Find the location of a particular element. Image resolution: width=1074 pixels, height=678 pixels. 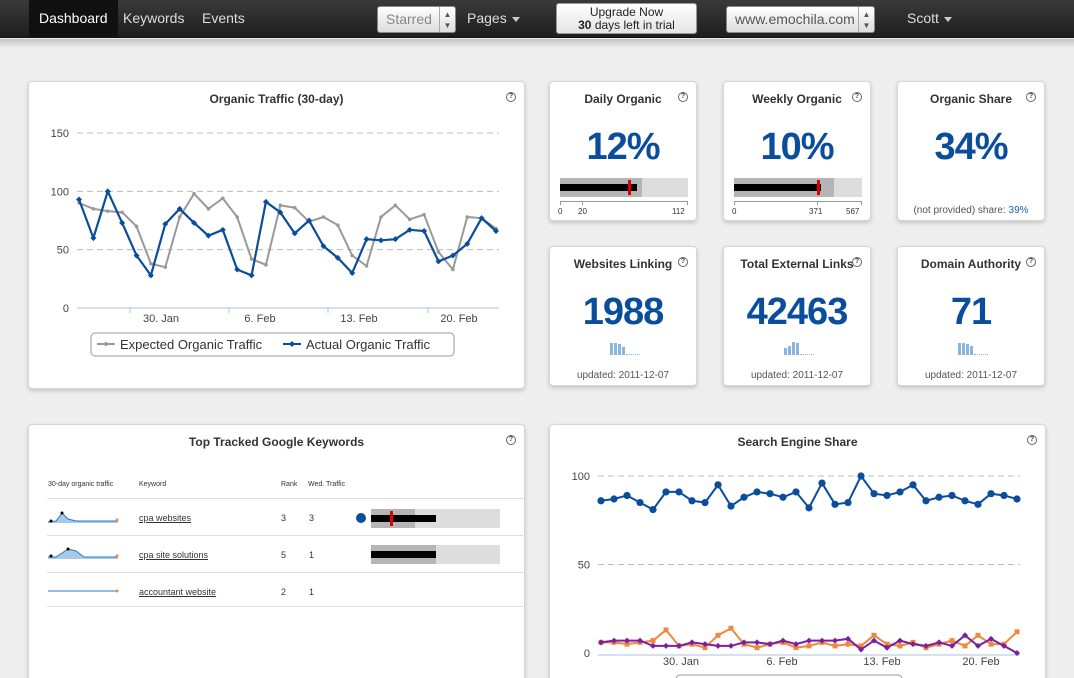

nav-pages-menu: Pages is located at coordinates (493, 19).